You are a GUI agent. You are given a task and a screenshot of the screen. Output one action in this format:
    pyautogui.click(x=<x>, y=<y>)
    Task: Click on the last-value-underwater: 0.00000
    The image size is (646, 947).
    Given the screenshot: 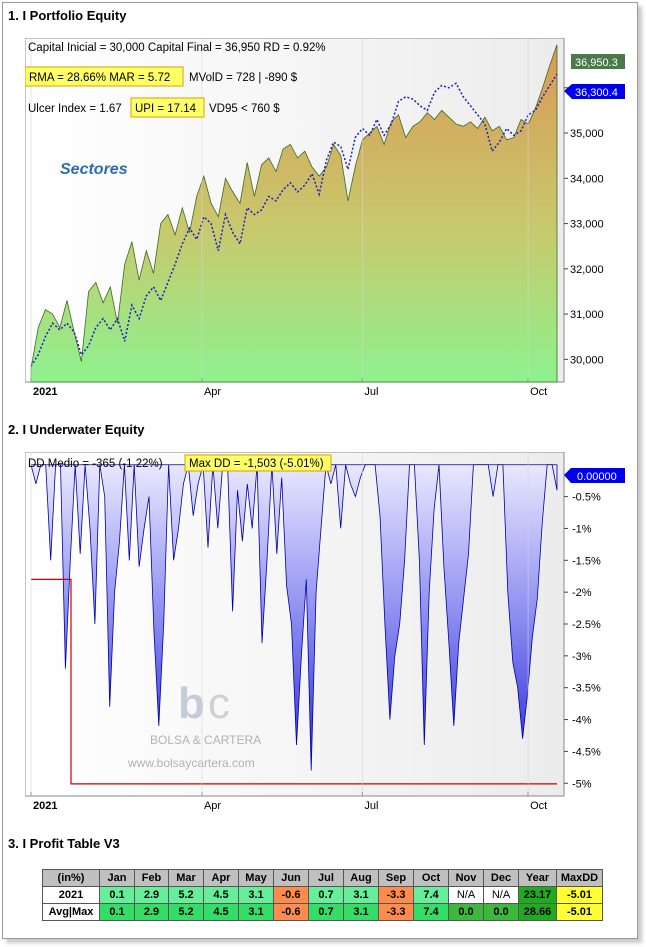 What is the action you would take?
    pyautogui.click(x=594, y=475)
    